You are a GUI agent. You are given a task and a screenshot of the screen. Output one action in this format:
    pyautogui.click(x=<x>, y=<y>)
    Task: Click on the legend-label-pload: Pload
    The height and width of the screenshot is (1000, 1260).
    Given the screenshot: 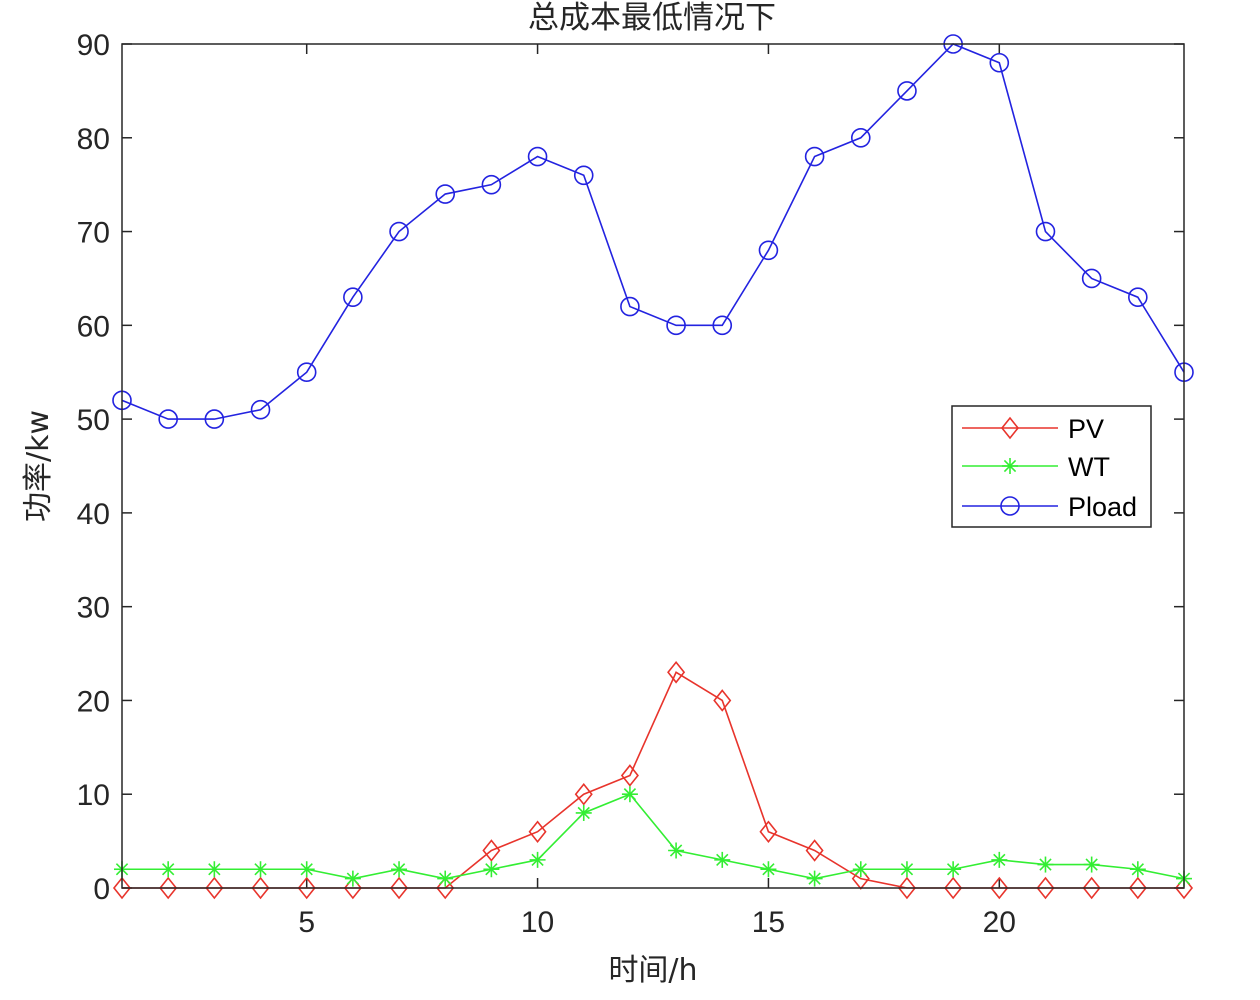 What is the action you would take?
    pyautogui.click(x=1102, y=507)
    